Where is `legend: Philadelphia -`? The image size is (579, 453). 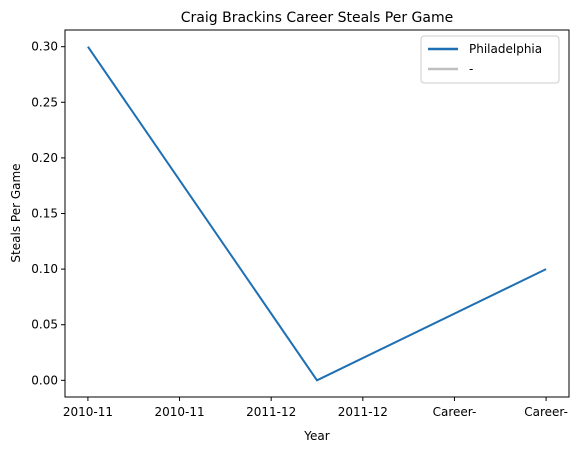
legend: Philadelphia - is located at coordinates (490, 59).